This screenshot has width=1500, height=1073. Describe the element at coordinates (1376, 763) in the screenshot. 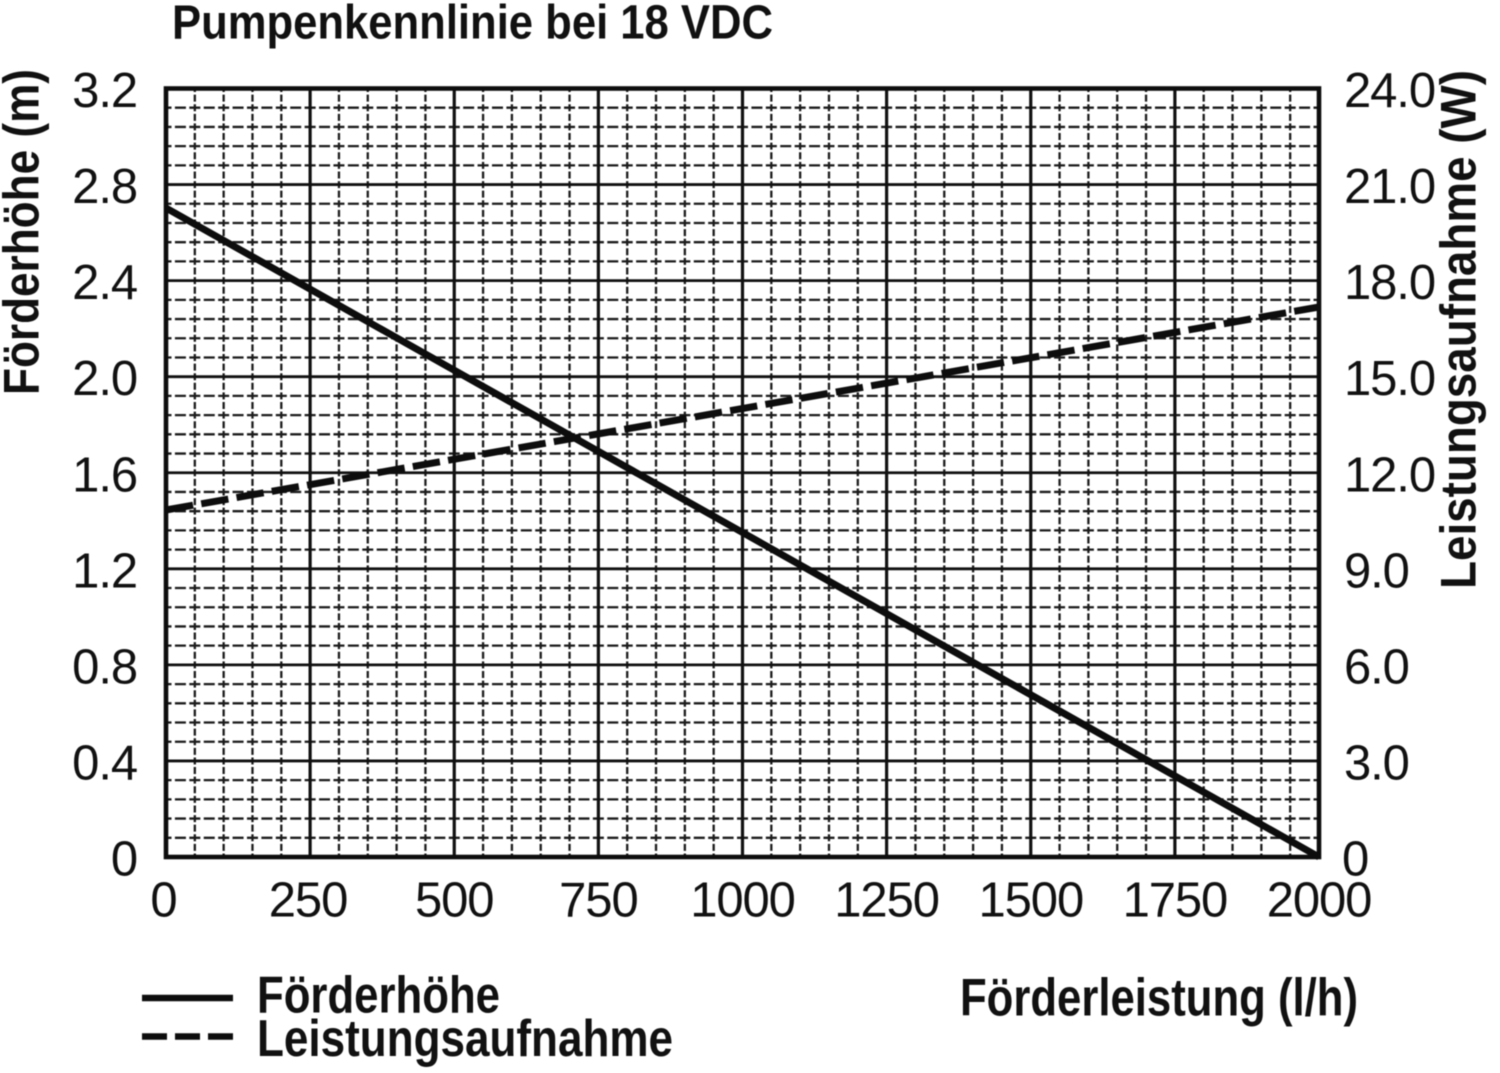

I see `svg-text: 3.0` at that location.